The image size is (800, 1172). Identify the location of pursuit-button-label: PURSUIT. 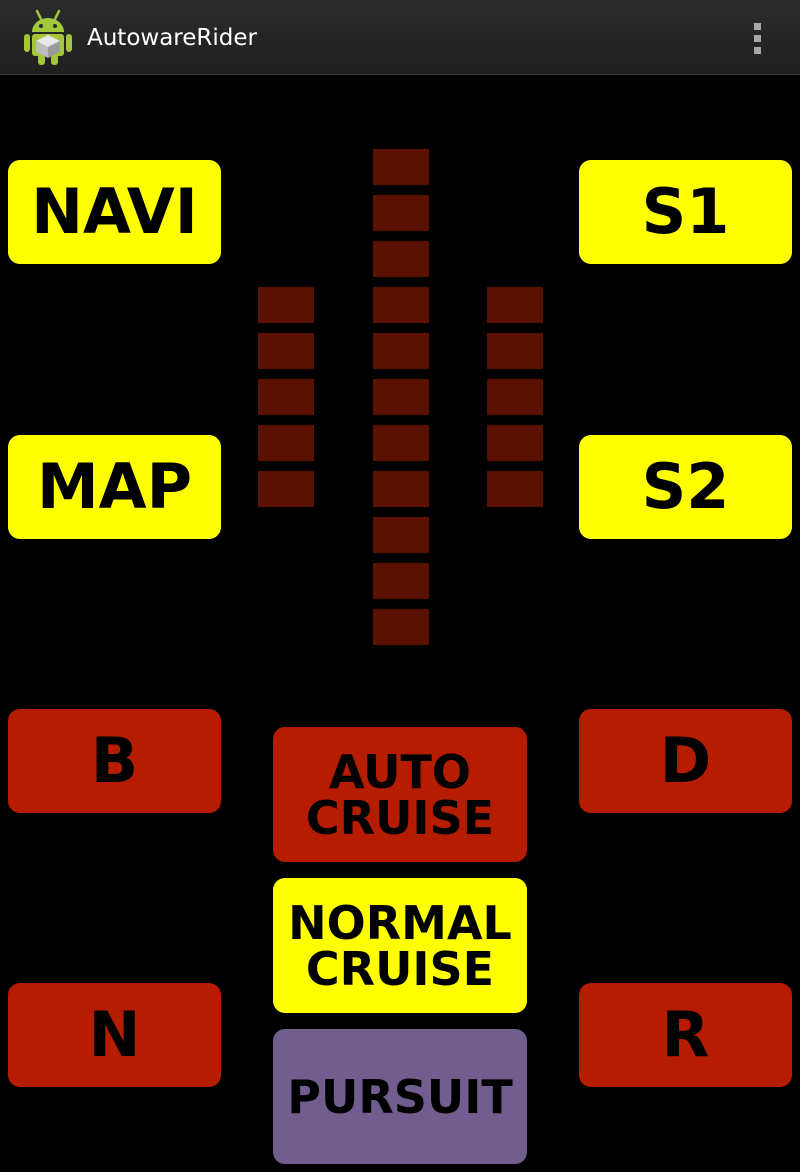
(400, 1096).